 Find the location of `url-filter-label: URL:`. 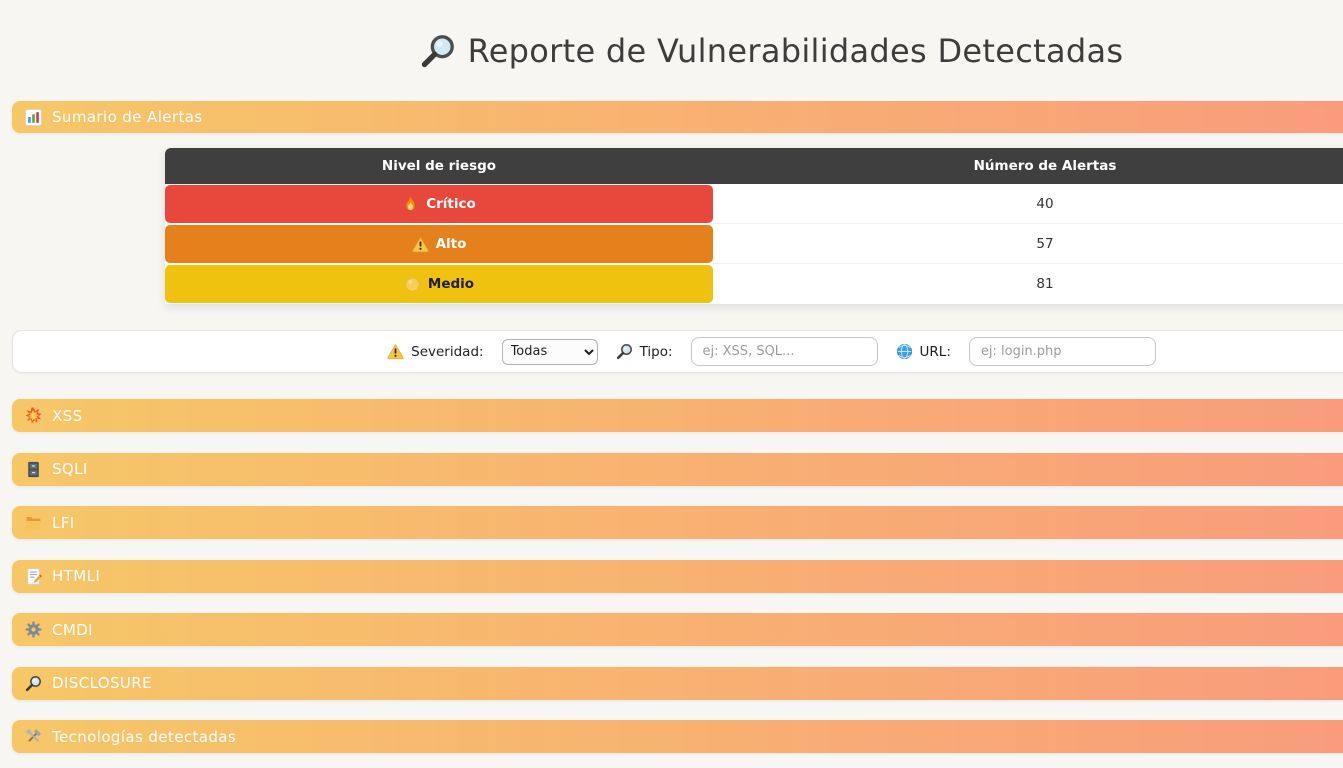

url-filter-label: URL: is located at coordinates (923, 351).